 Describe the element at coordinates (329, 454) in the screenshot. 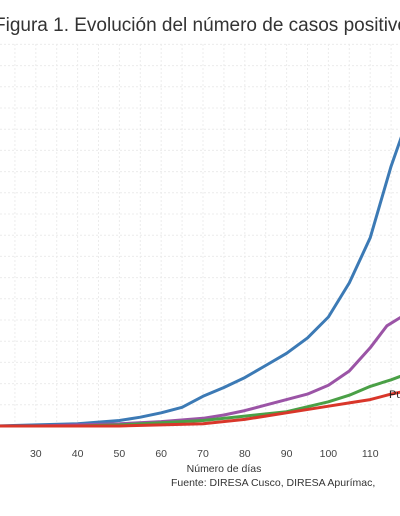

I see `x-tick-label: 100` at that location.